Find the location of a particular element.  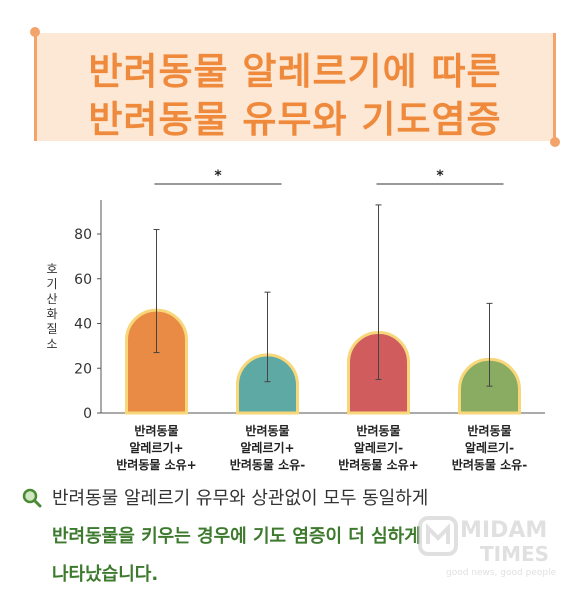

title-rule-right is located at coordinates (554, 87).